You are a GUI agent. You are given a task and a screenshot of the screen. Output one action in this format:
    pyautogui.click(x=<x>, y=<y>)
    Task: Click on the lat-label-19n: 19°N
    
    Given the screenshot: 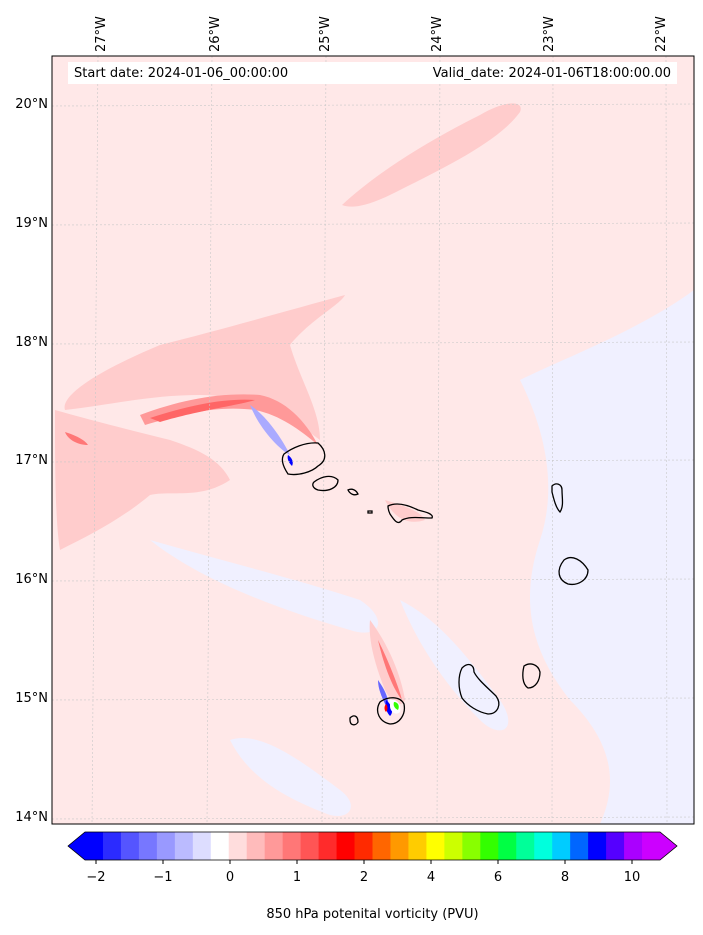 What is the action you would take?
    pyautogui.click(x=31, y=223)
    